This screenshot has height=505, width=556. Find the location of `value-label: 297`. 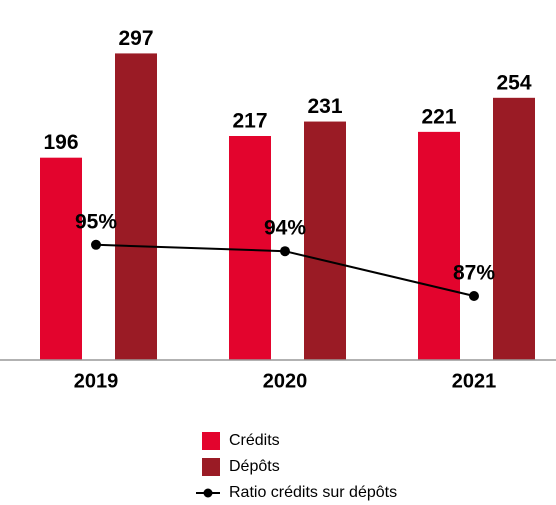

value-label: 297 is located at coordinates (135, 38).